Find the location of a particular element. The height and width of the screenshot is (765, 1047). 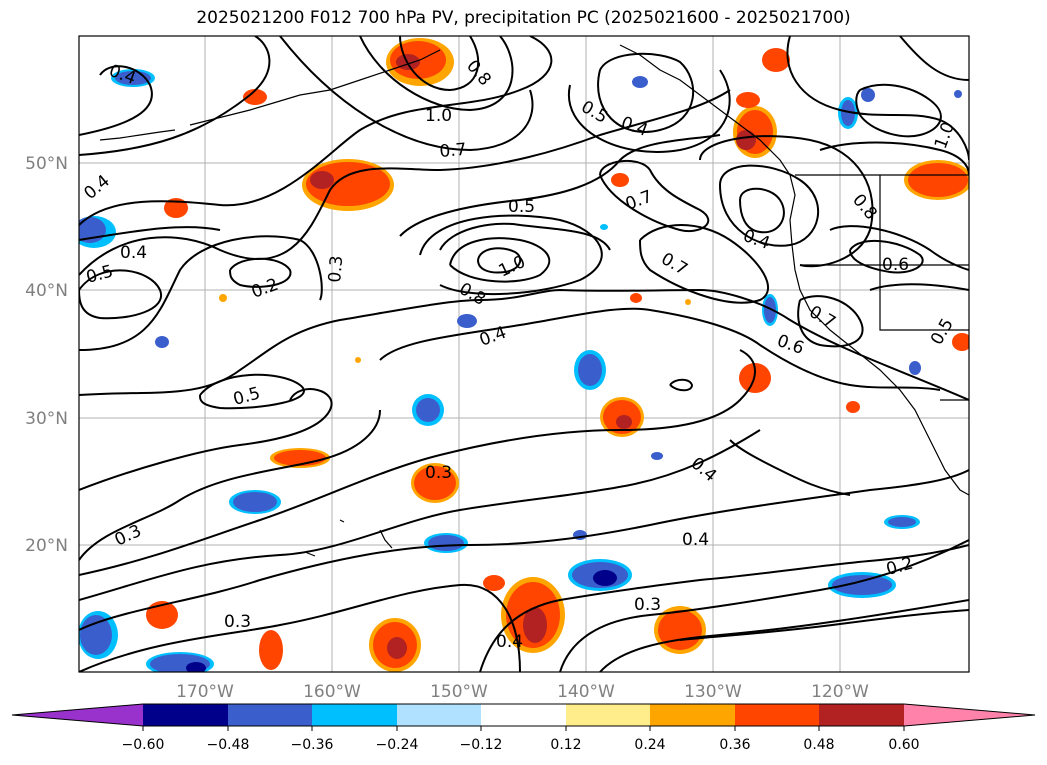

contour-label: 1.0 is located at coordinates (438, 116).